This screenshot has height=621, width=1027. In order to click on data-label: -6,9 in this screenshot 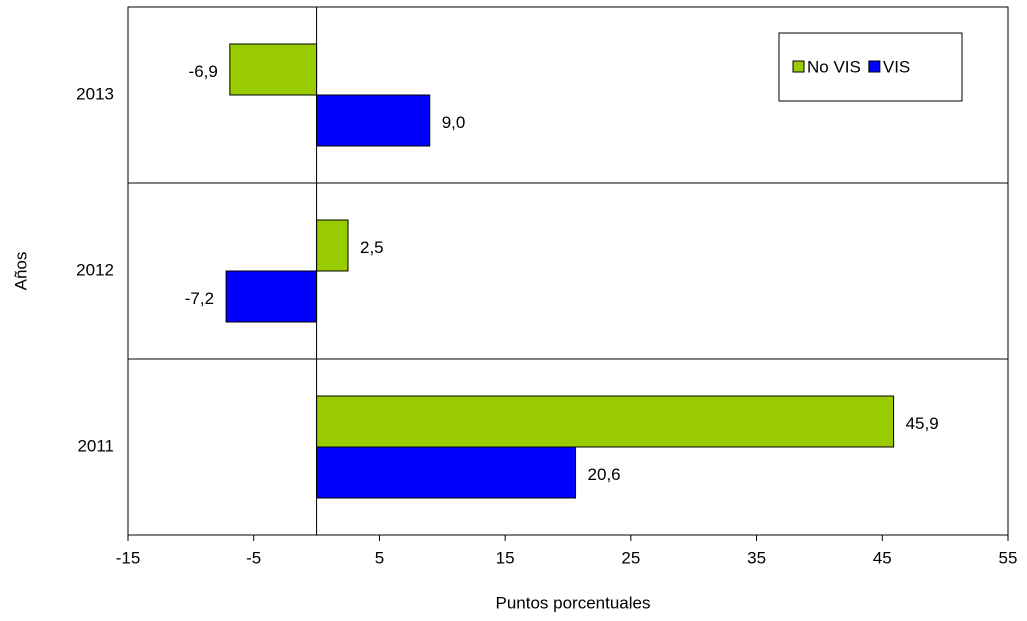, I will do `click(203, 71)`.